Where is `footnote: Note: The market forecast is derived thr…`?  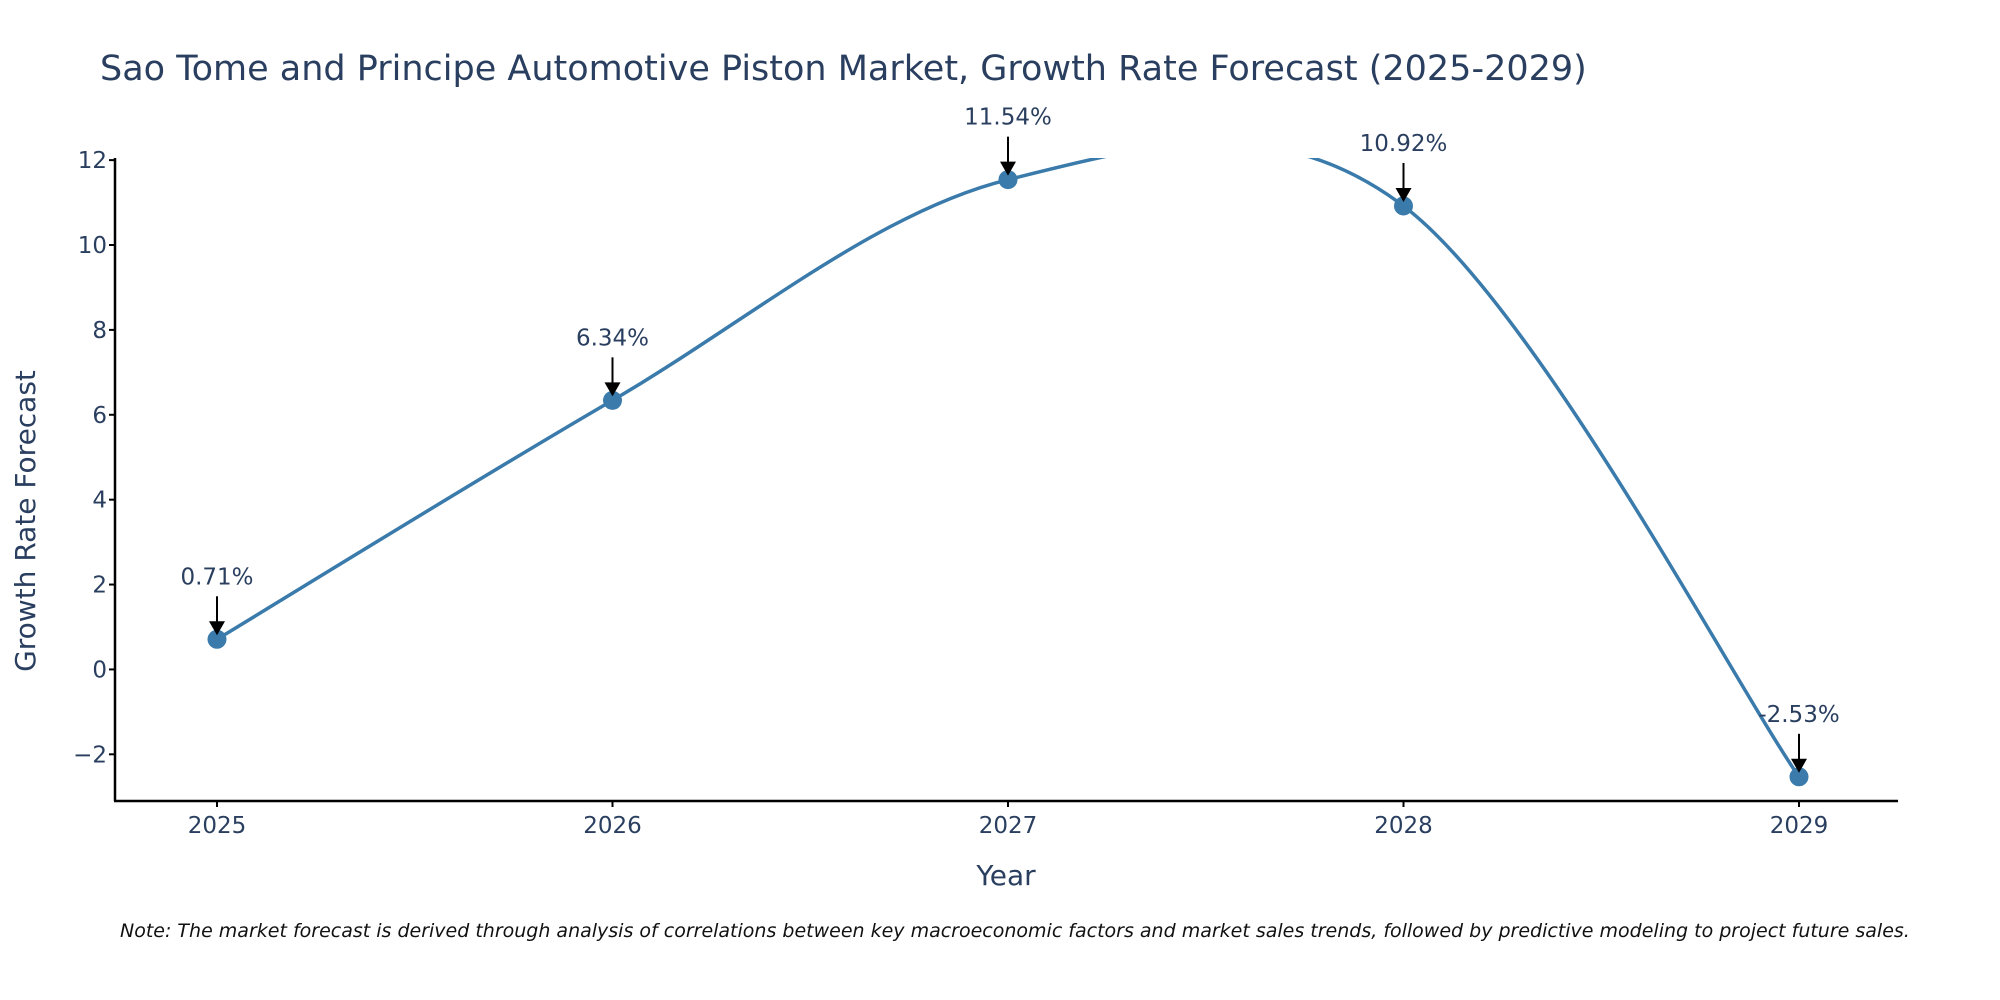
footnote: Note: The market forecast is derived thr… is located at coordinates (1015, 931).